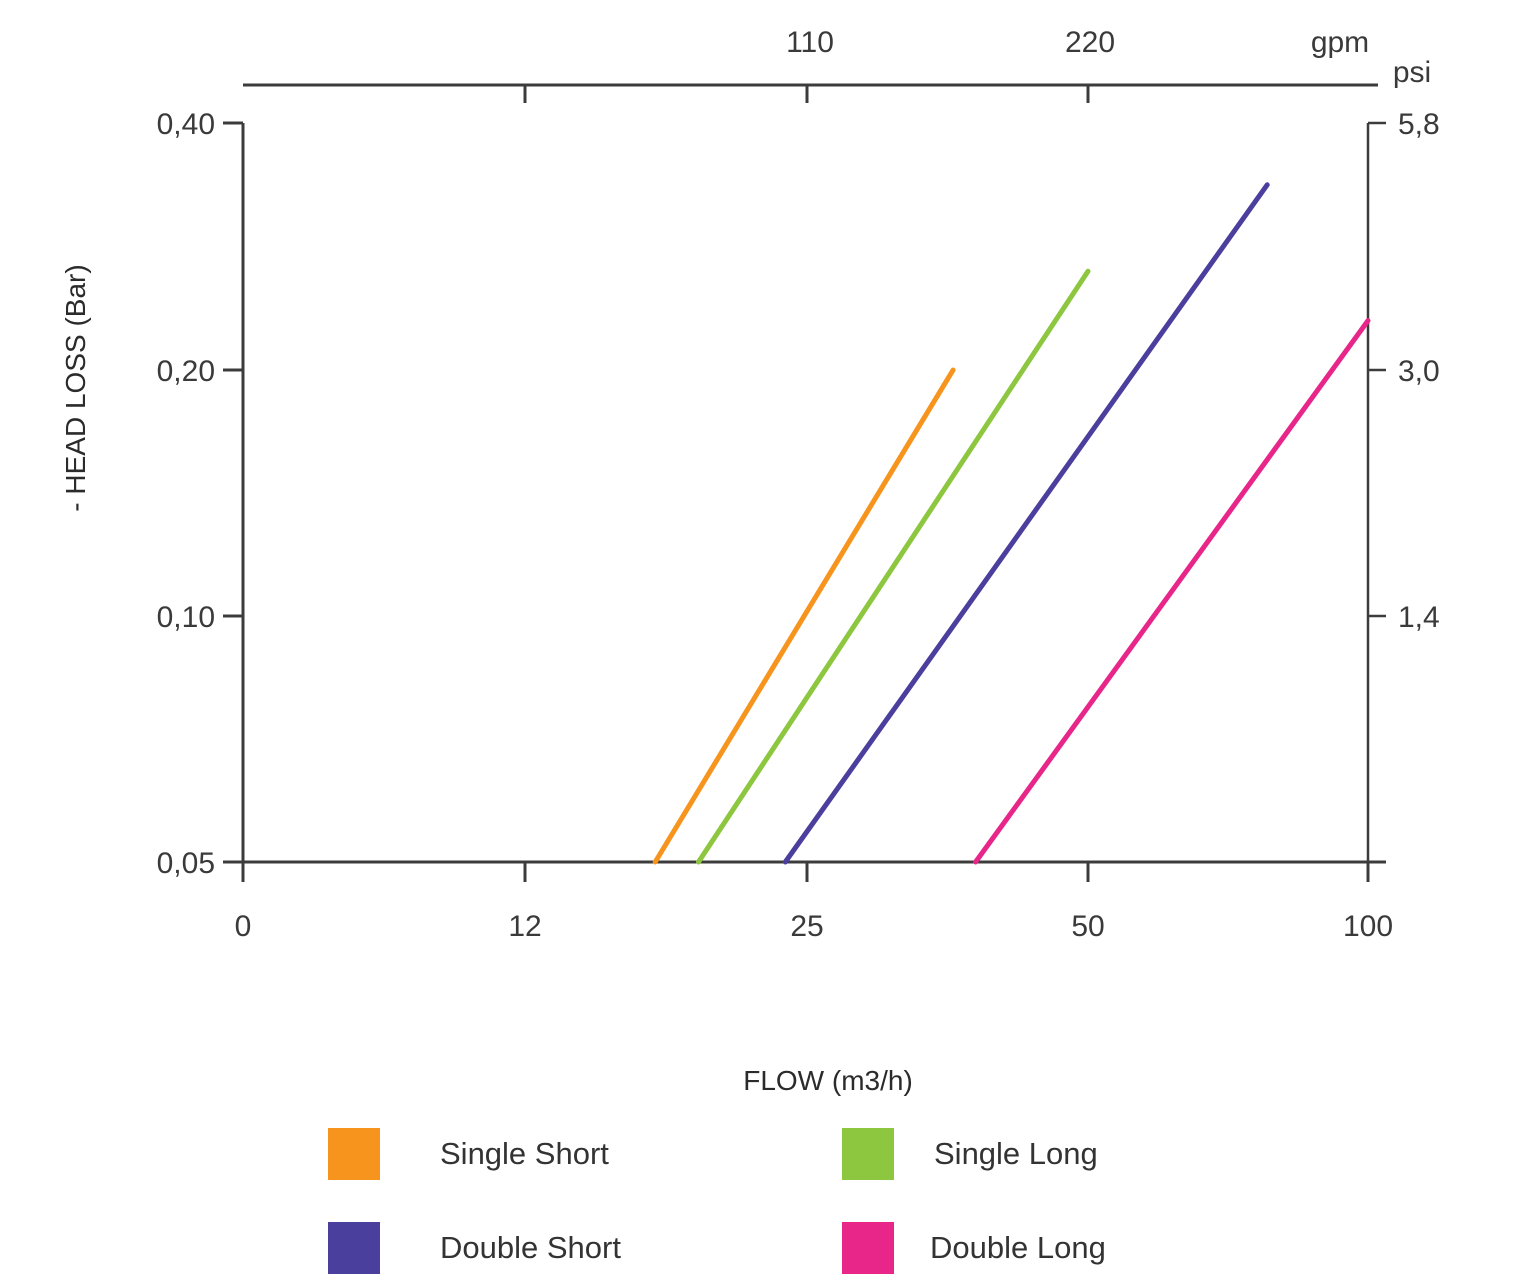  What do you see at coordinates (1419, 124) in the screenshot?
I see `y-right-tick-label-2: 5,8` at bounding box center [1419, 124].